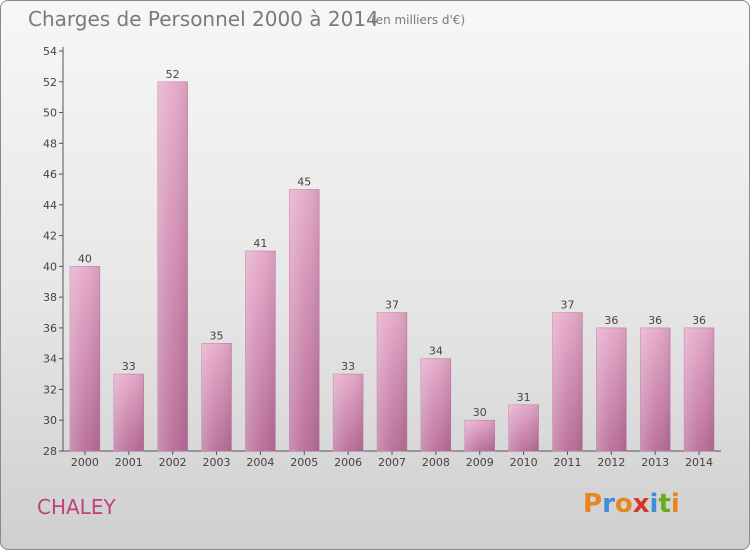 The width and height of the screenshot is (750, 550). Describe the element at coordinates (129, 462) in the screenshot. I see `x-tick-label: 2001` at that location.